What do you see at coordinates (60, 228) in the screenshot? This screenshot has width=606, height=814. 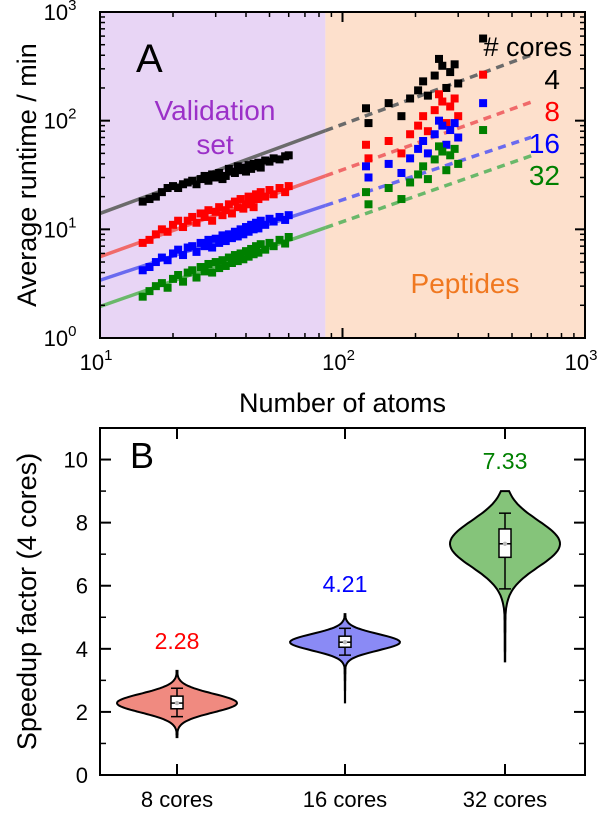 I see `y-tick-label: 10¹` at bounding box center [60, 228].